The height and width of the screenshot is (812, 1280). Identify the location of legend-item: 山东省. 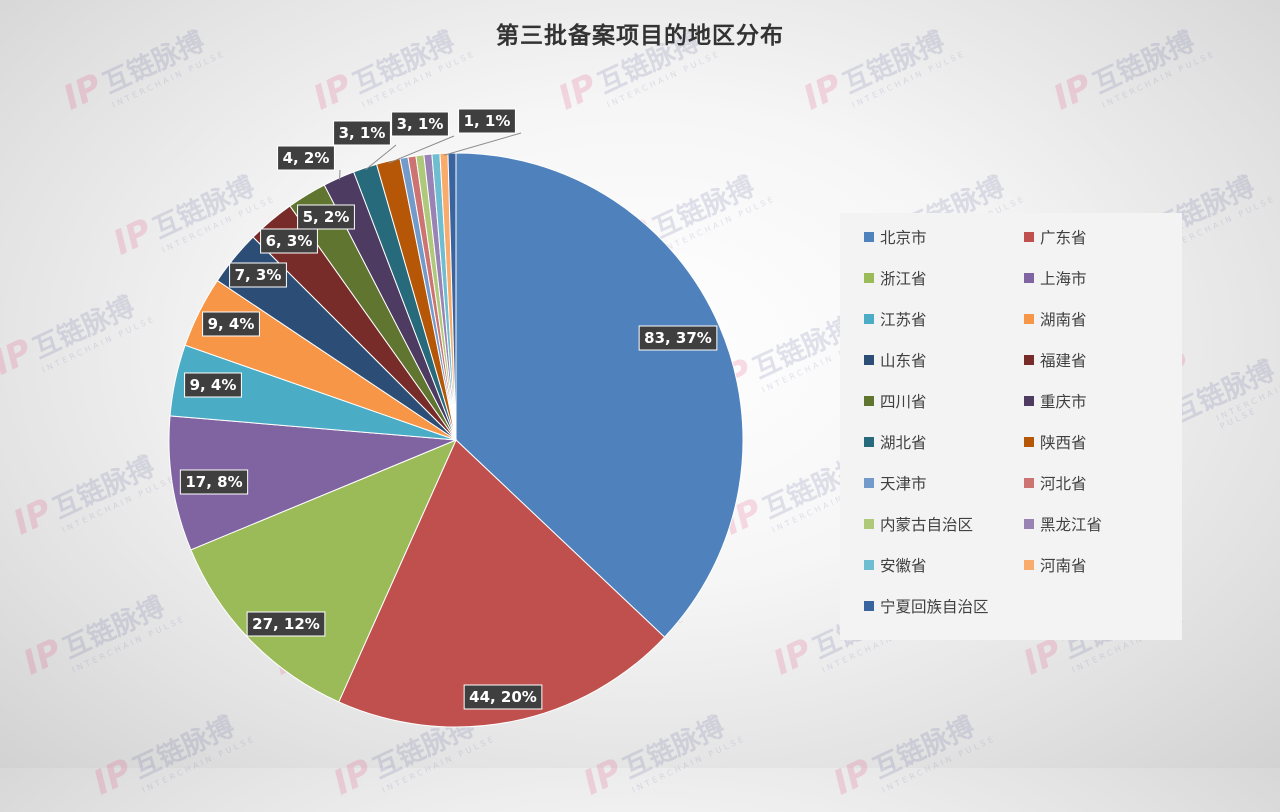
(944, 360).